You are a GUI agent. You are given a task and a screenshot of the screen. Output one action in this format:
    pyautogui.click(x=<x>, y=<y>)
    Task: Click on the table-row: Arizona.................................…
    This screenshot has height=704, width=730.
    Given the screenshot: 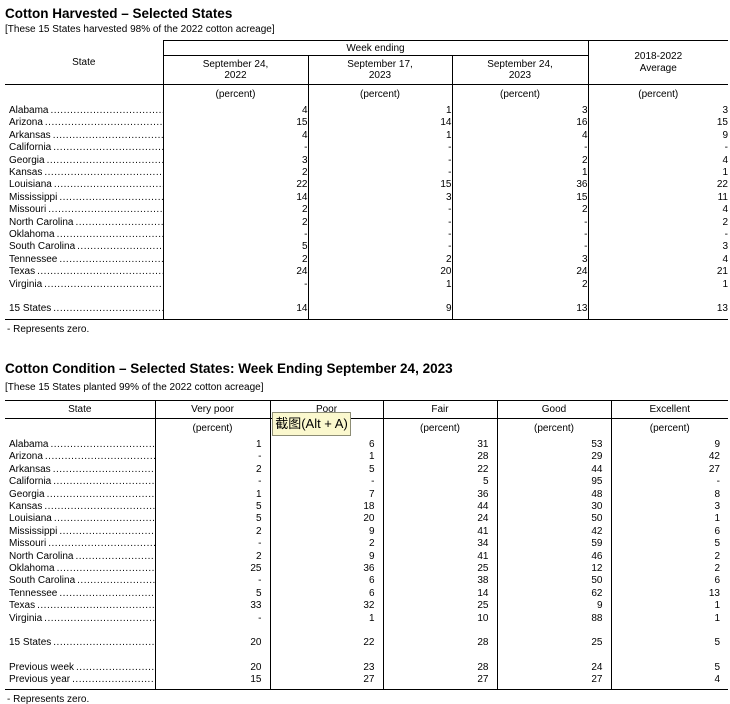 What is the action you would take?
    pyautogui.click(x=366, y=457)
    